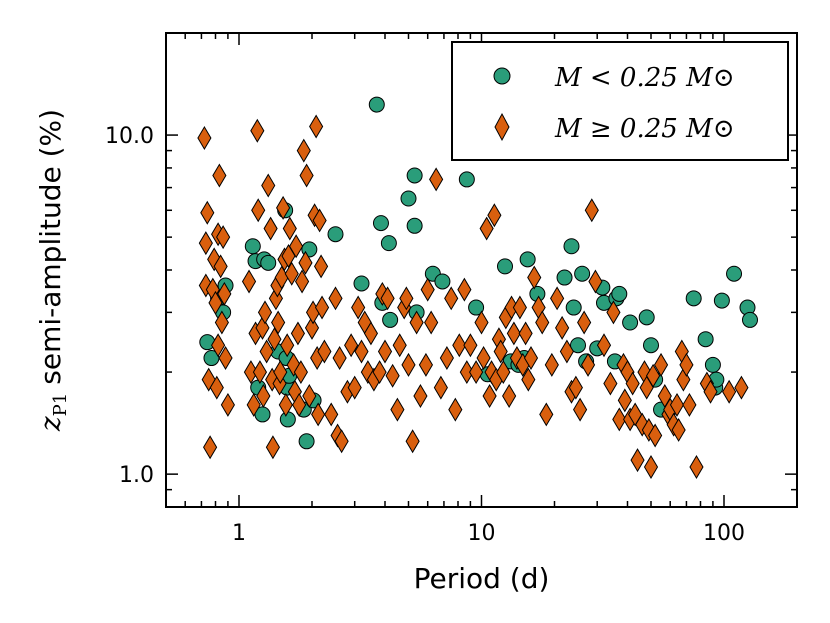 The width and height of the screenshot is (830, 623). I want to click on svg-text:zP1semi-amplitude (%): zP1 semi-amplitude (%), so click(52, 270).